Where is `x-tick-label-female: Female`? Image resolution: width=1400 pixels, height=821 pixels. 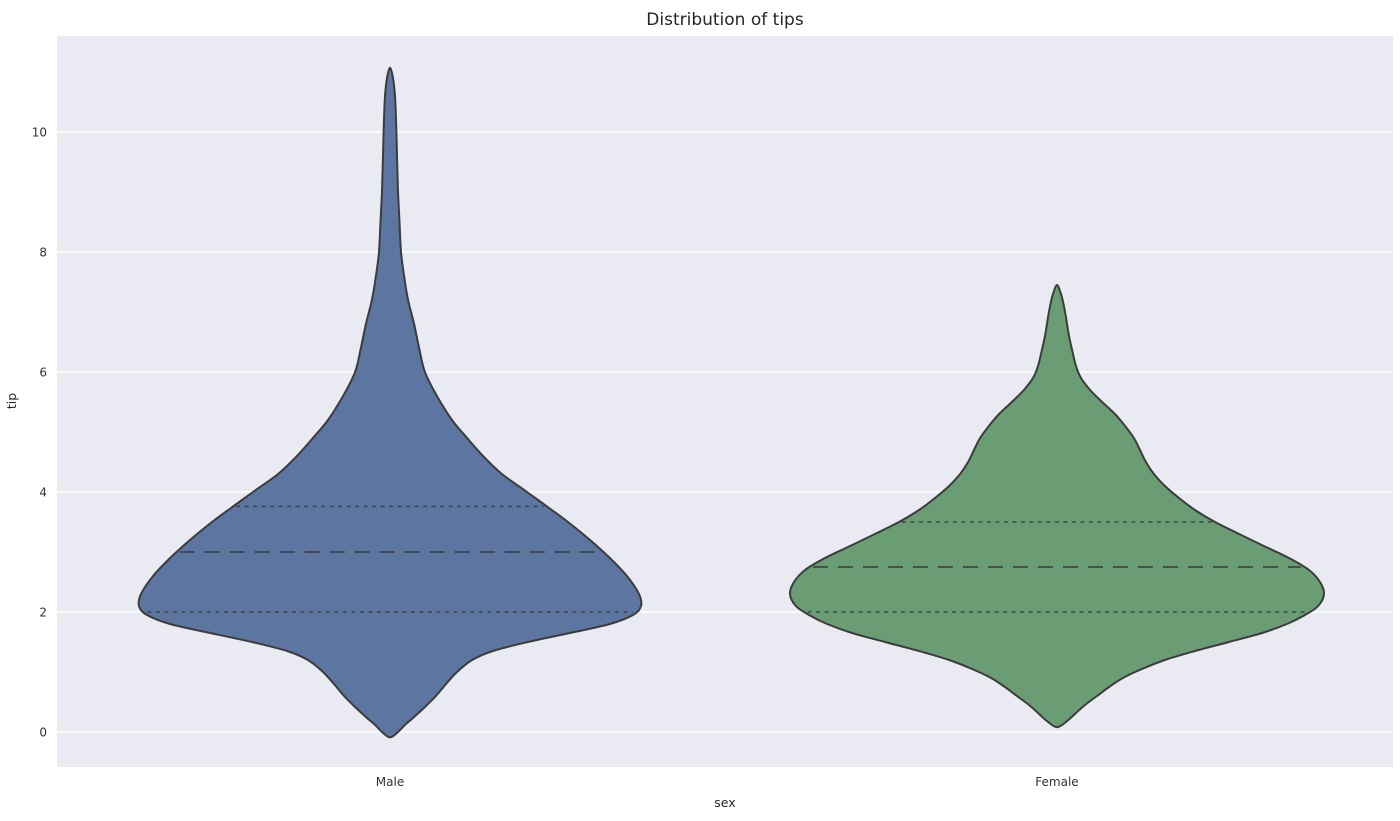
x-tick-label-female: Female is located at coordinates (1056, 782).